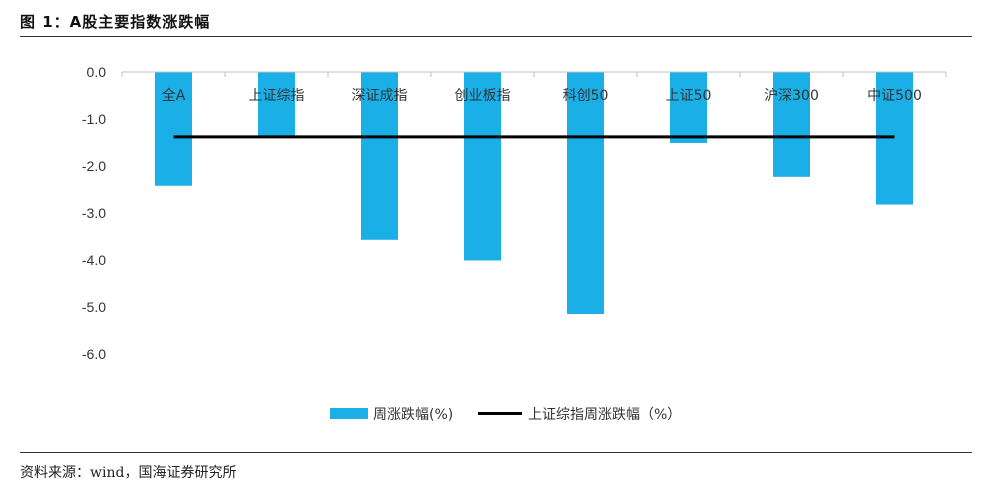  Describe the element at coordinates (604, 415) in the screenshot. I see `legend-label-line: 上证综指周涨跌幅（%）` at that location.